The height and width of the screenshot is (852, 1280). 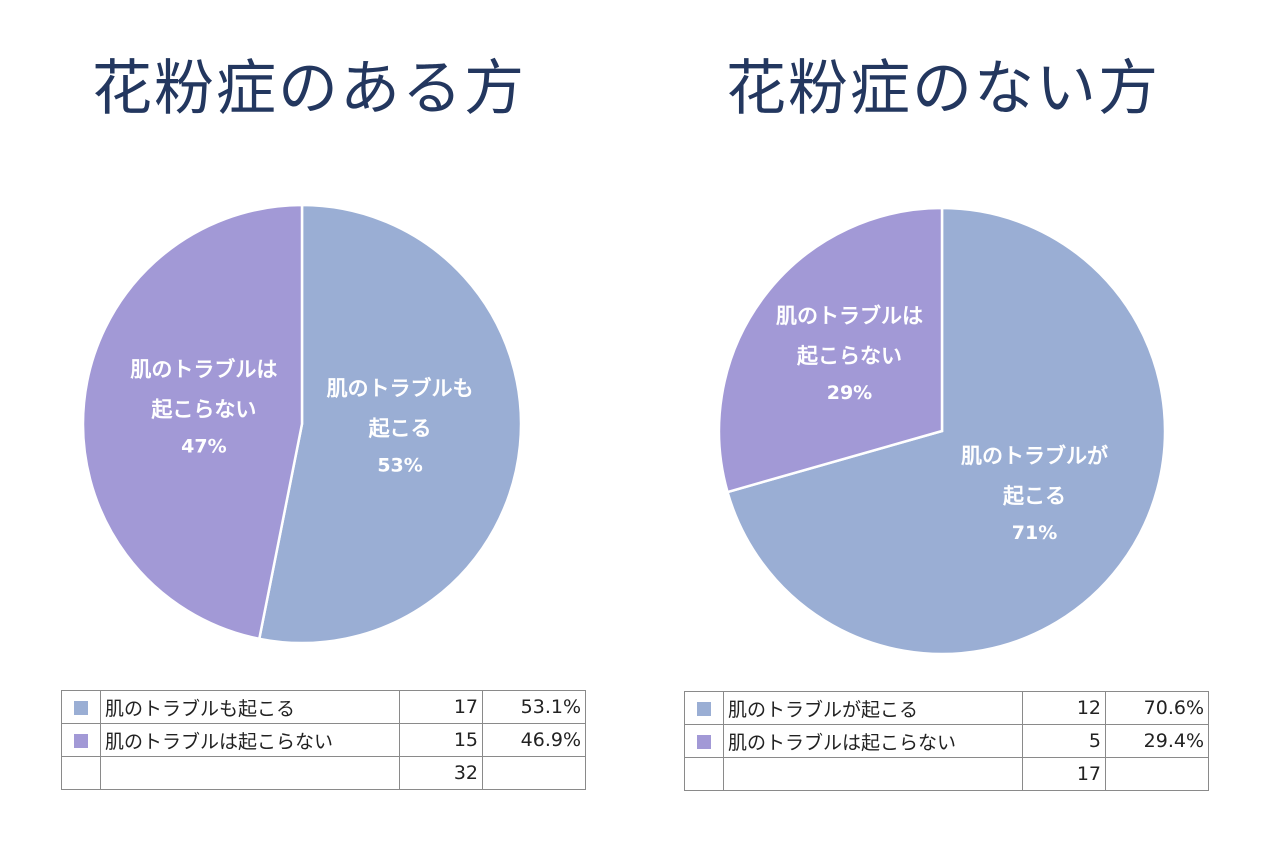 What do you see at coordinates (203, 446) in the screenshot?
I see `slice-percent-label: 47%` at bounding box center [203, 446].